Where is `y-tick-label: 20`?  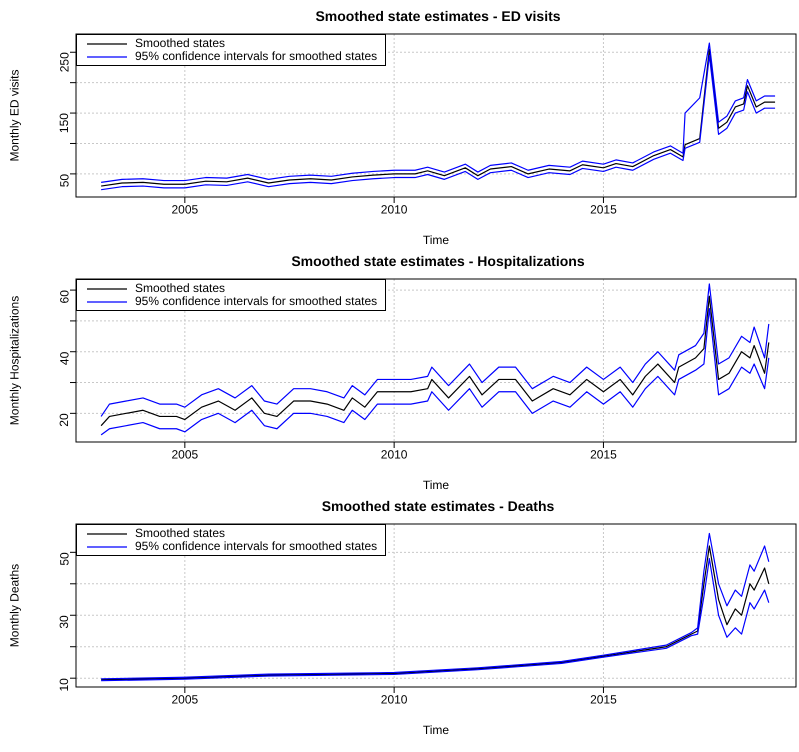
y-tick-label: 20 is located at coordinates (64, 420).